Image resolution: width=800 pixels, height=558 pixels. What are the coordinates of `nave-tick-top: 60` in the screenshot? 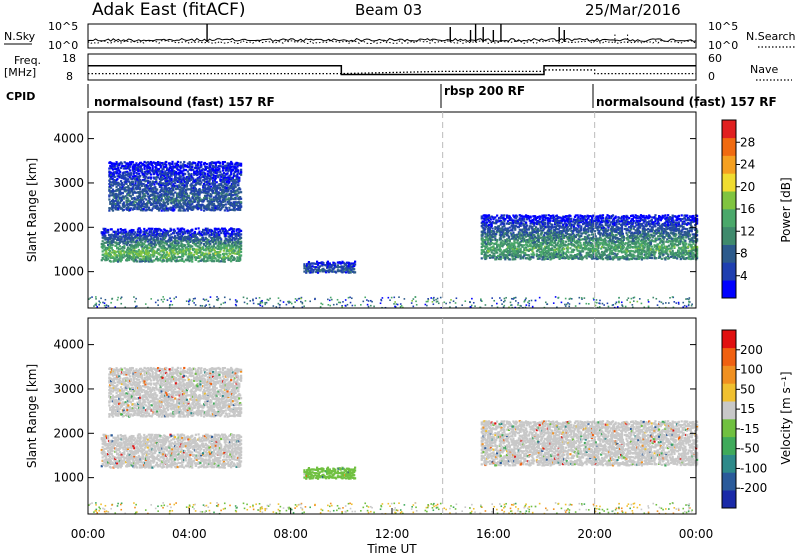 It's located at (715, 58).